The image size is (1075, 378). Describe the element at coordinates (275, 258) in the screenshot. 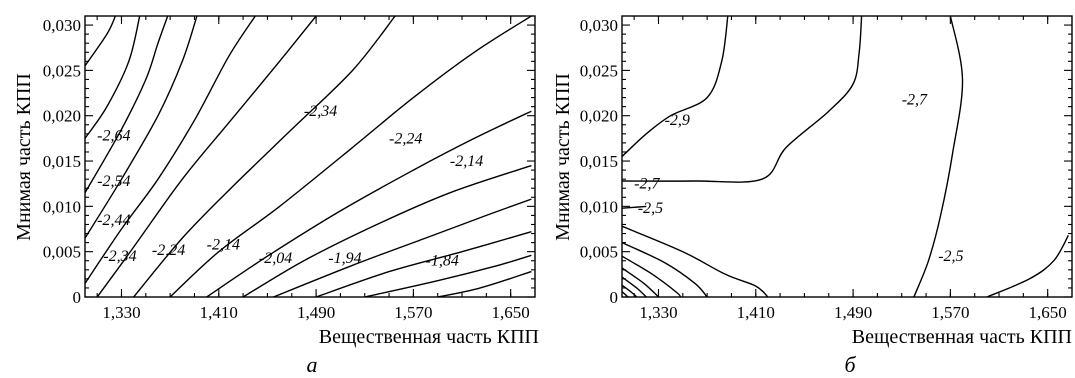

I see `contour-label: -2,04` at that location.